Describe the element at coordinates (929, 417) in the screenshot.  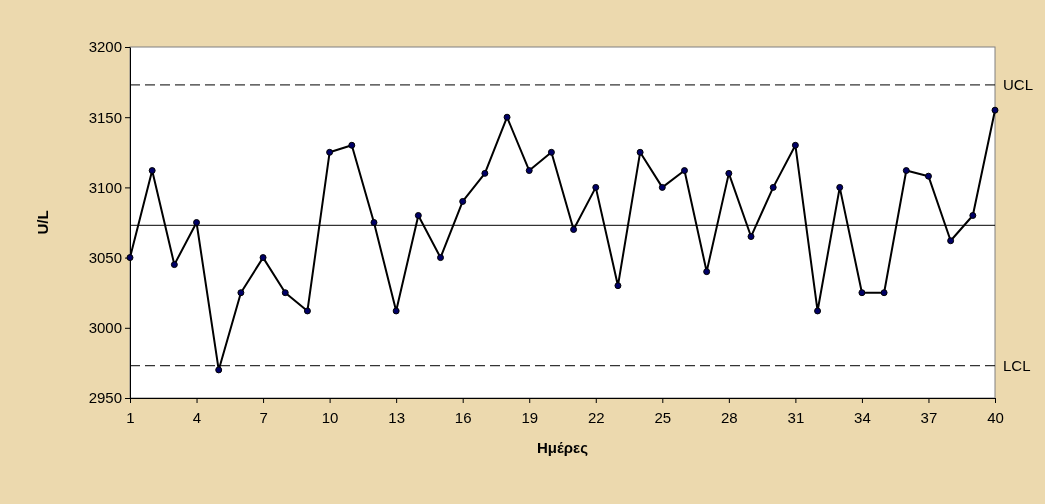
I see `x-tick-label: 37` at that location.